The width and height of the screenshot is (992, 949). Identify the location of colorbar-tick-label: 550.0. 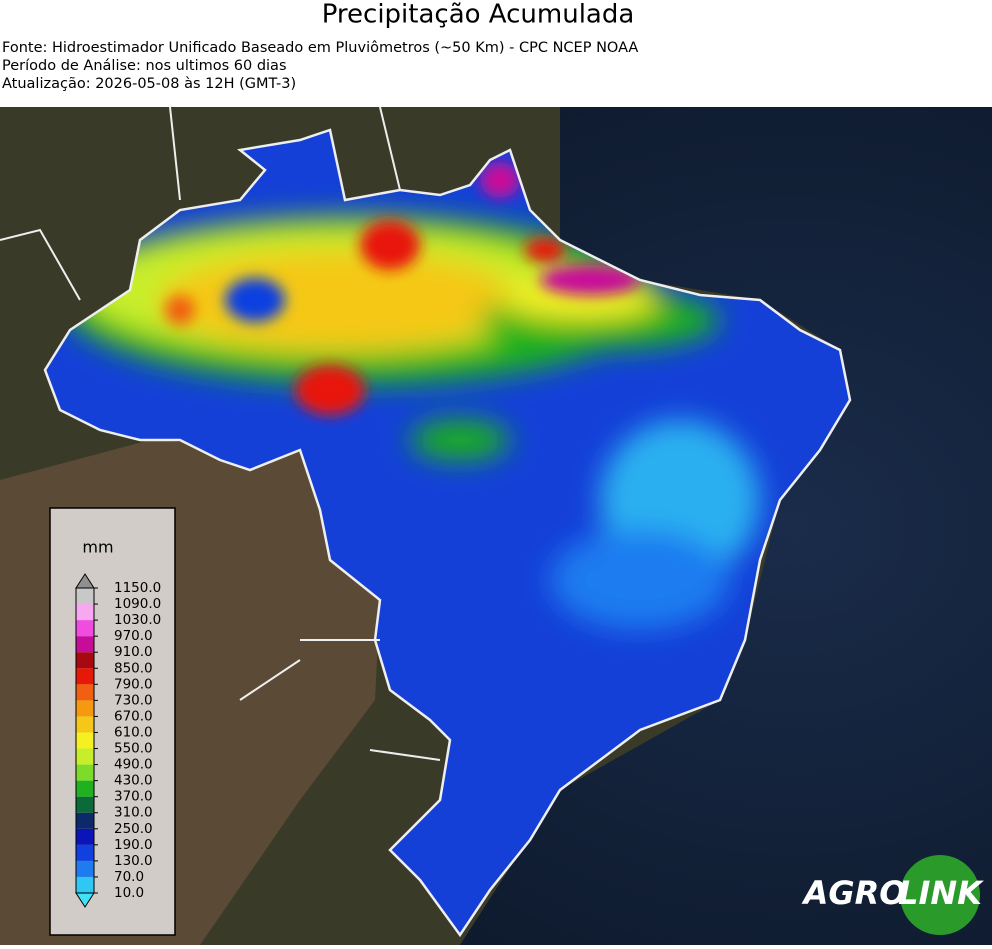
(133, 749).